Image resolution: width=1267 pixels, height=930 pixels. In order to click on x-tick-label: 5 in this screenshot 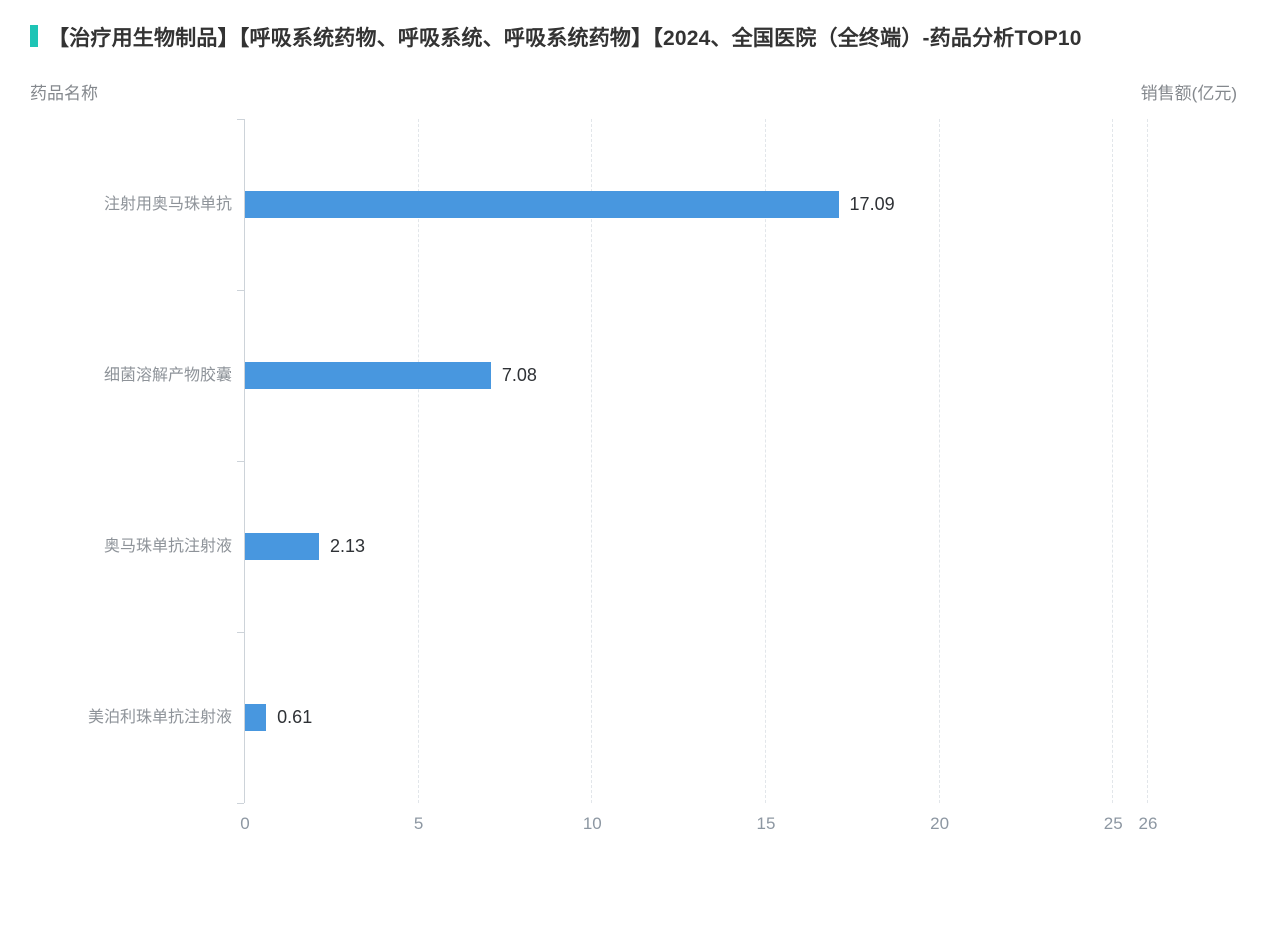, I will do `click(418, 823)`.